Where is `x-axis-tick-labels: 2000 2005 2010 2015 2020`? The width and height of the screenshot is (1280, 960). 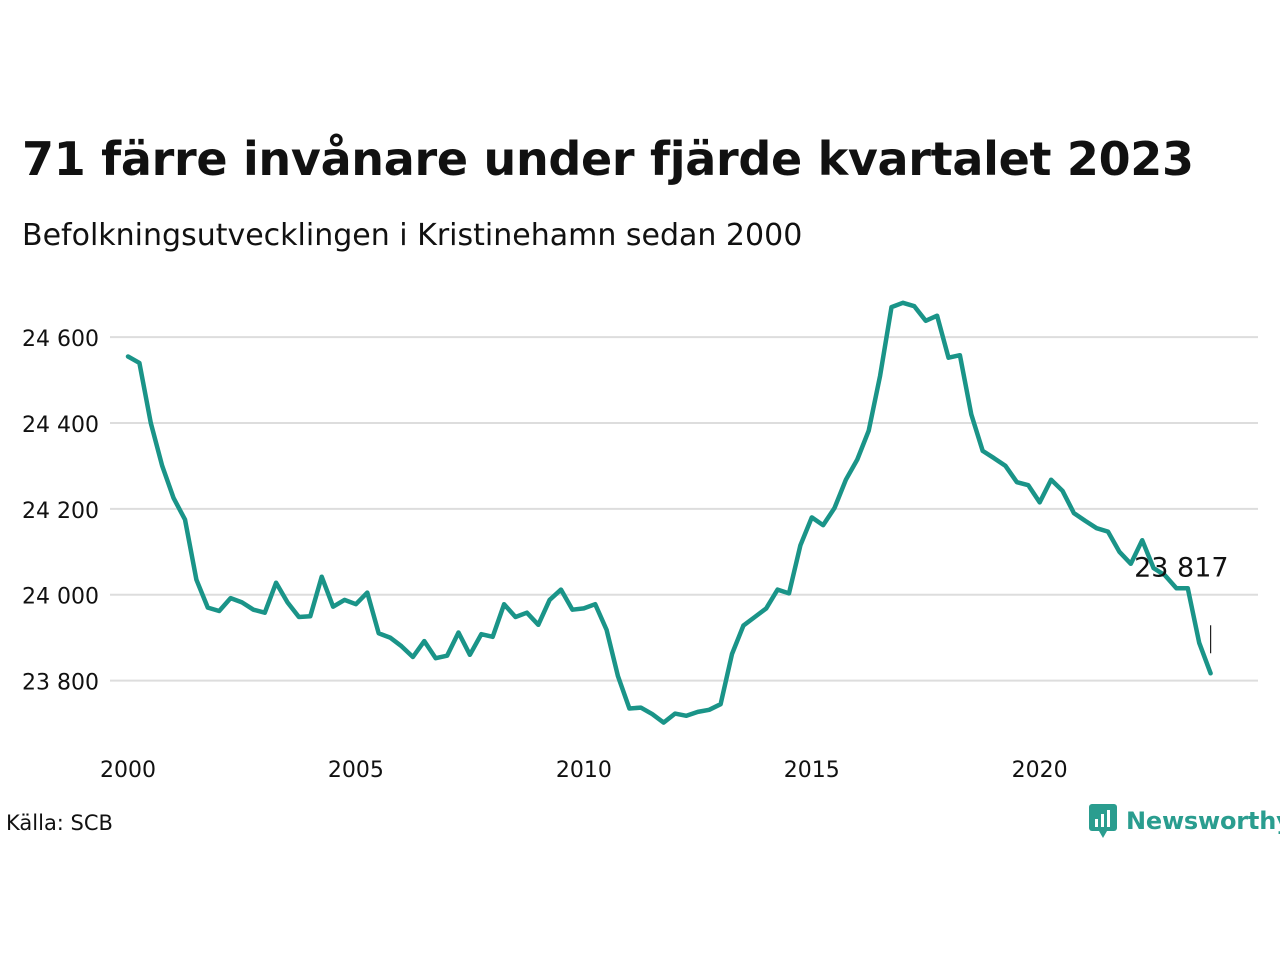 x-axis-tick-labels: 2000 2005 2010 2015 2020 is located at coordinates (584, 770).